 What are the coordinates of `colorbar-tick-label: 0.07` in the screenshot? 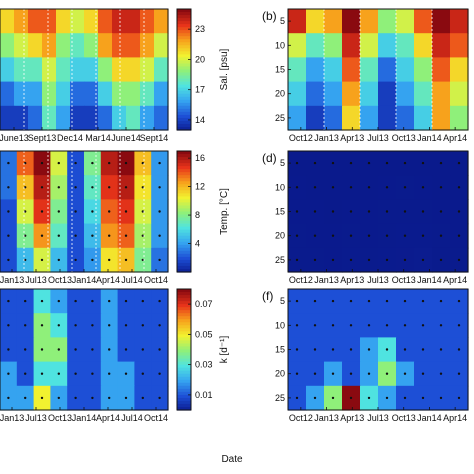 It's located at (204, 304).